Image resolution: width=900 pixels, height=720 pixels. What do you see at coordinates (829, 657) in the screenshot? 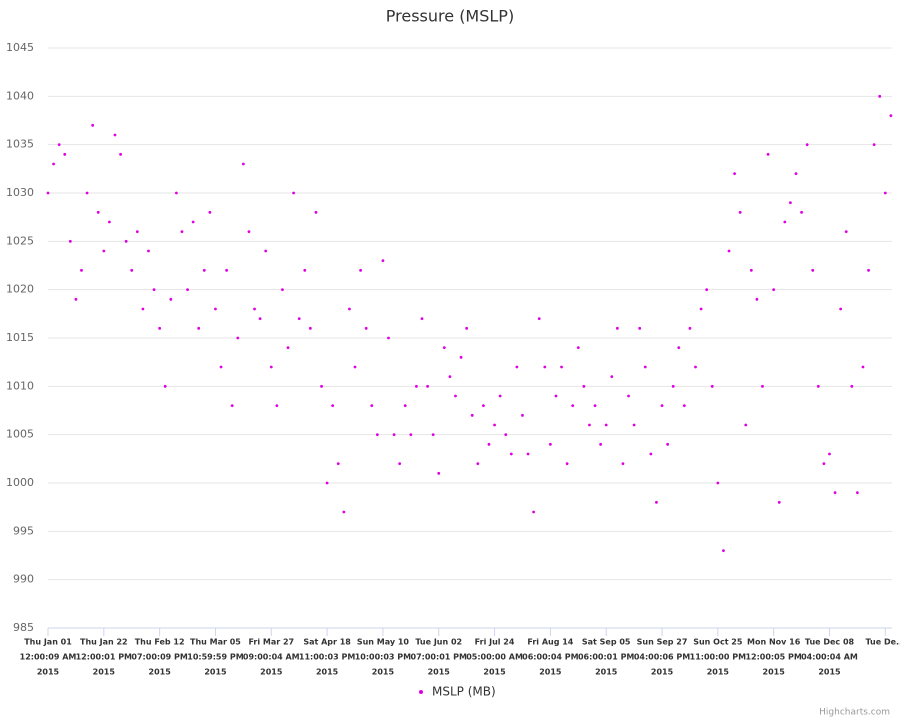
I see `x-tick-label: 04:00:04 AM` at bounding box center [829, 657].